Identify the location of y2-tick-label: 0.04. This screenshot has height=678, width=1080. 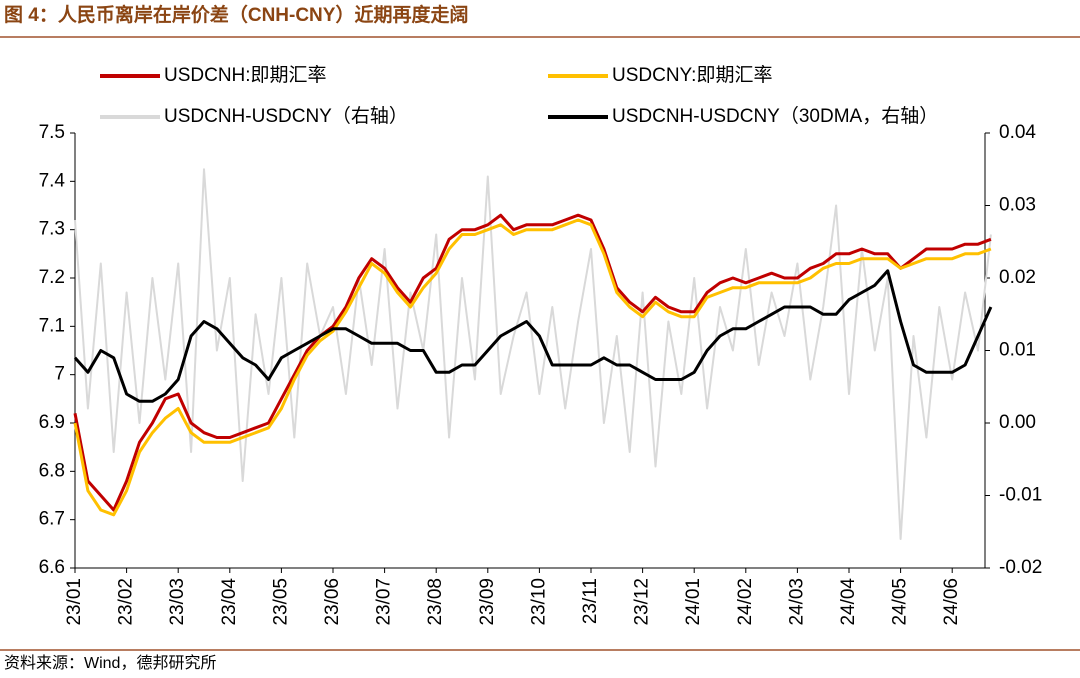
(1017, 132).